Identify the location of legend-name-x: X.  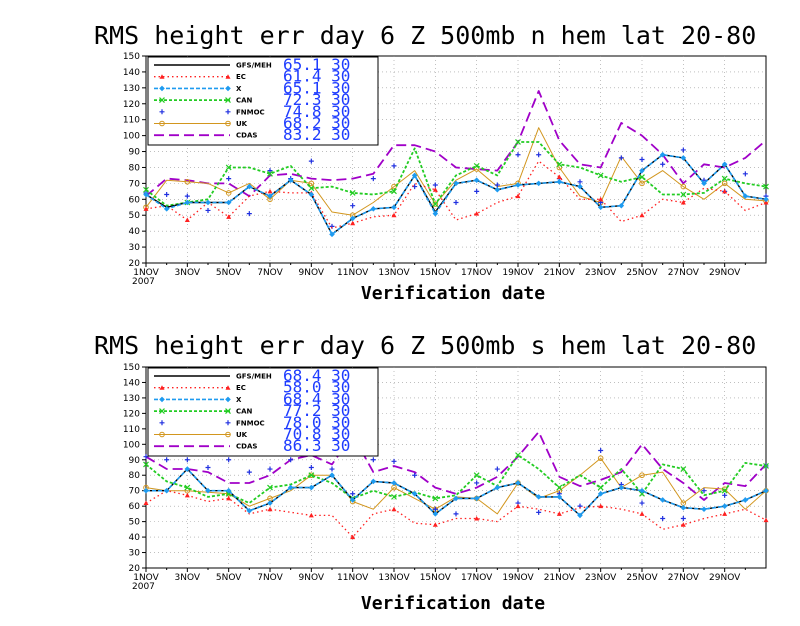
(239, 89).